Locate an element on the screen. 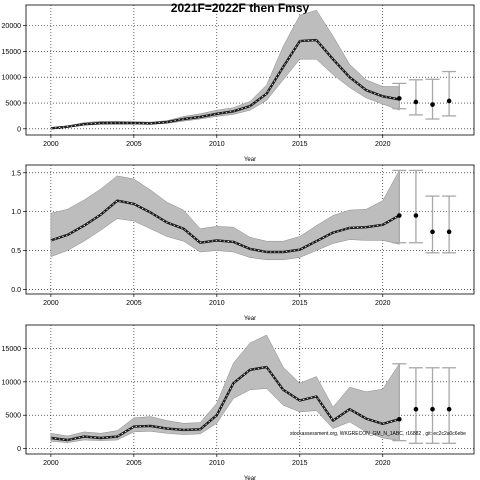 This screenshot has height=480, width=480. y-tick-label: 1.5 is located at coordinates (16, 173).